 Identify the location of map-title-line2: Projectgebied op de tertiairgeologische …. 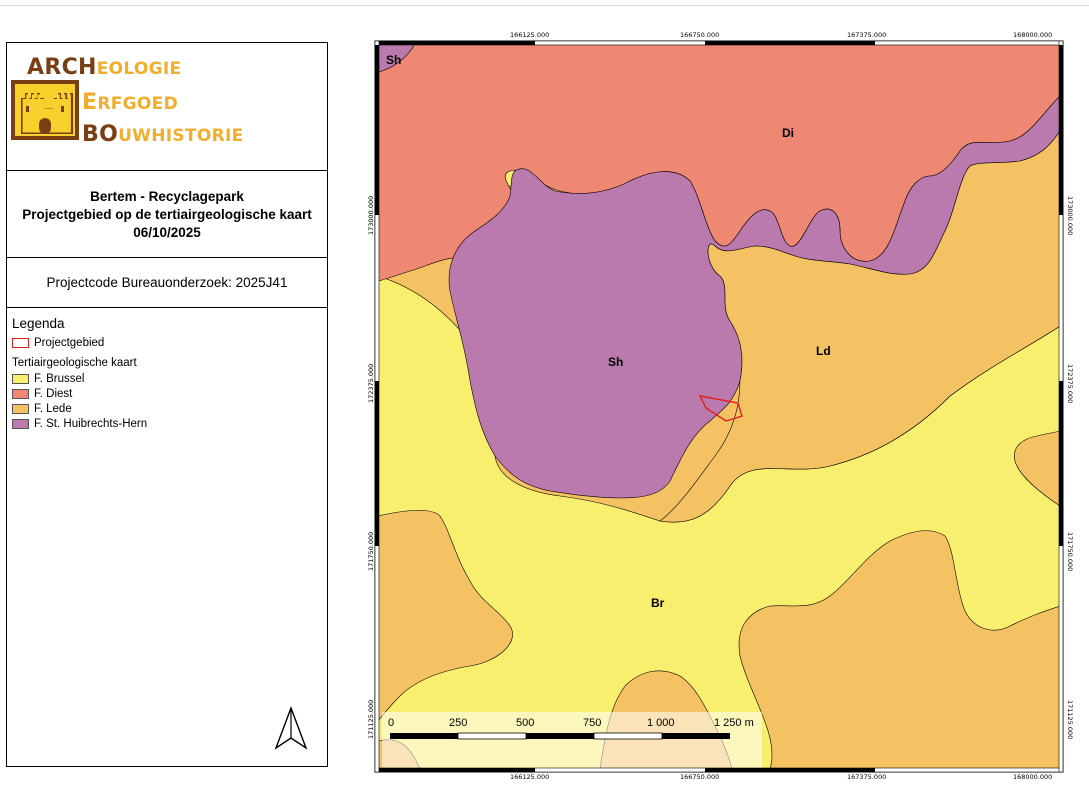
(167, 214).